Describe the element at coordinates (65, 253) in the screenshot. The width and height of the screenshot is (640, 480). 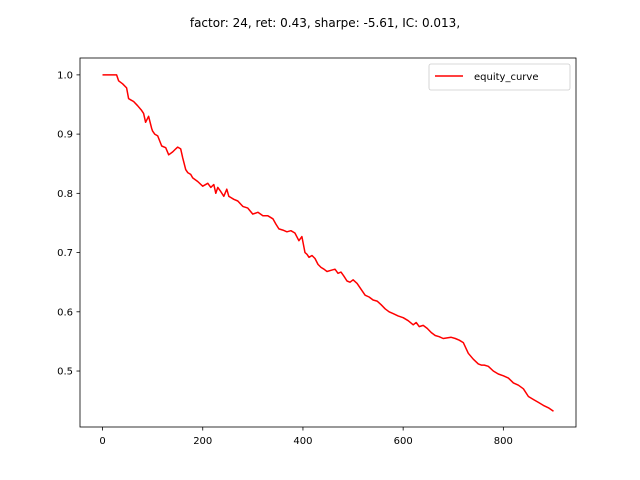
I see `y-tick-label: 0.7` at that location.